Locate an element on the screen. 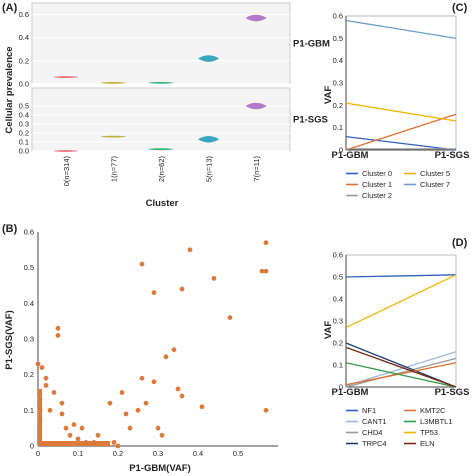 This screenshot has height=476, width=474. category-label: 2(n=62) is located at coordinates (161, 169).